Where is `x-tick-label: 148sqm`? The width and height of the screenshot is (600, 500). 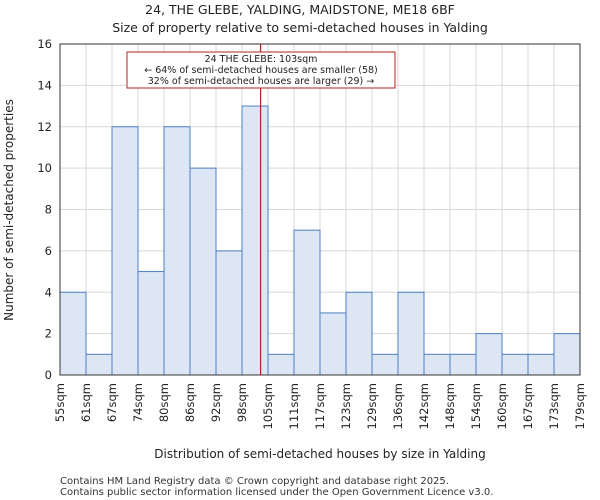
x-tick-label: 148sqm is located at coordinates (450, 406).